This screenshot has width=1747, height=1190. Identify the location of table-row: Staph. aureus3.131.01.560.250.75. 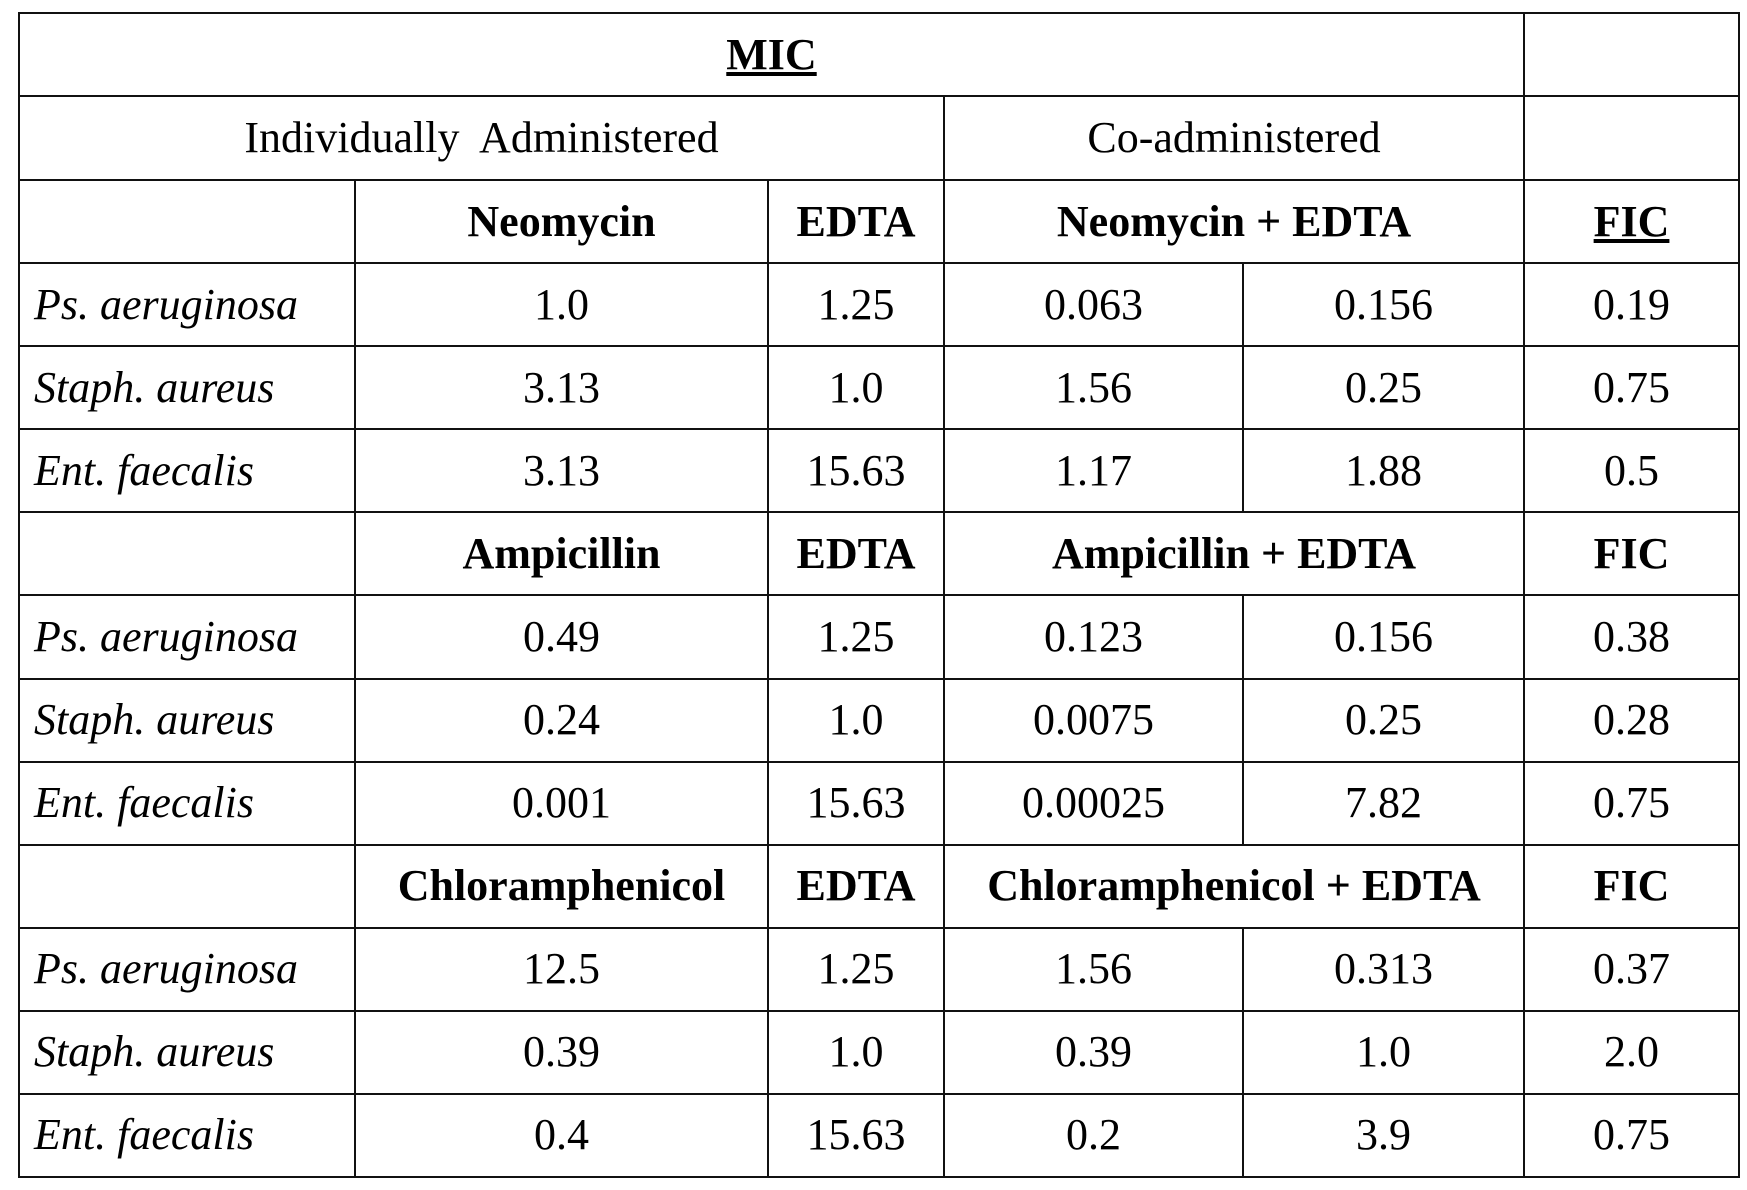
(879, 387).